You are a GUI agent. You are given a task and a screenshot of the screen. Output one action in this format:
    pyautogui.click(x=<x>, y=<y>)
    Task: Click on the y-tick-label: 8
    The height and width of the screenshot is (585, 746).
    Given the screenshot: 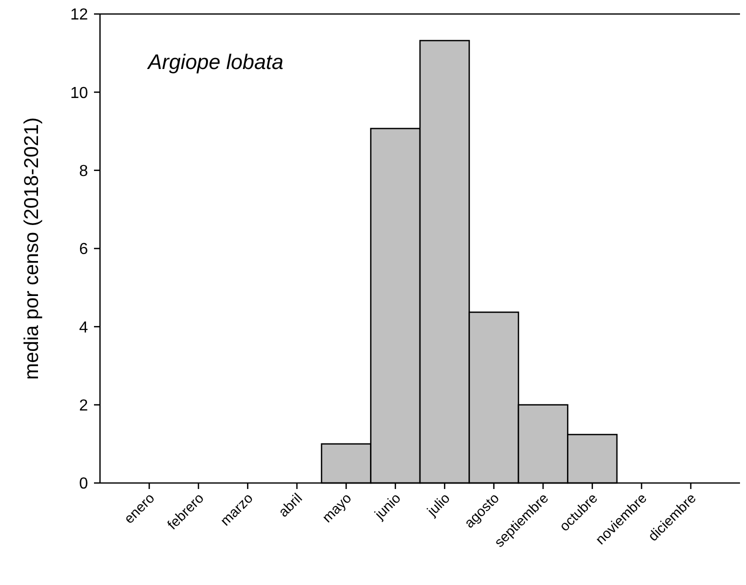 What is the action you would take?
    pyautogui.click(x=83, y=171)
    